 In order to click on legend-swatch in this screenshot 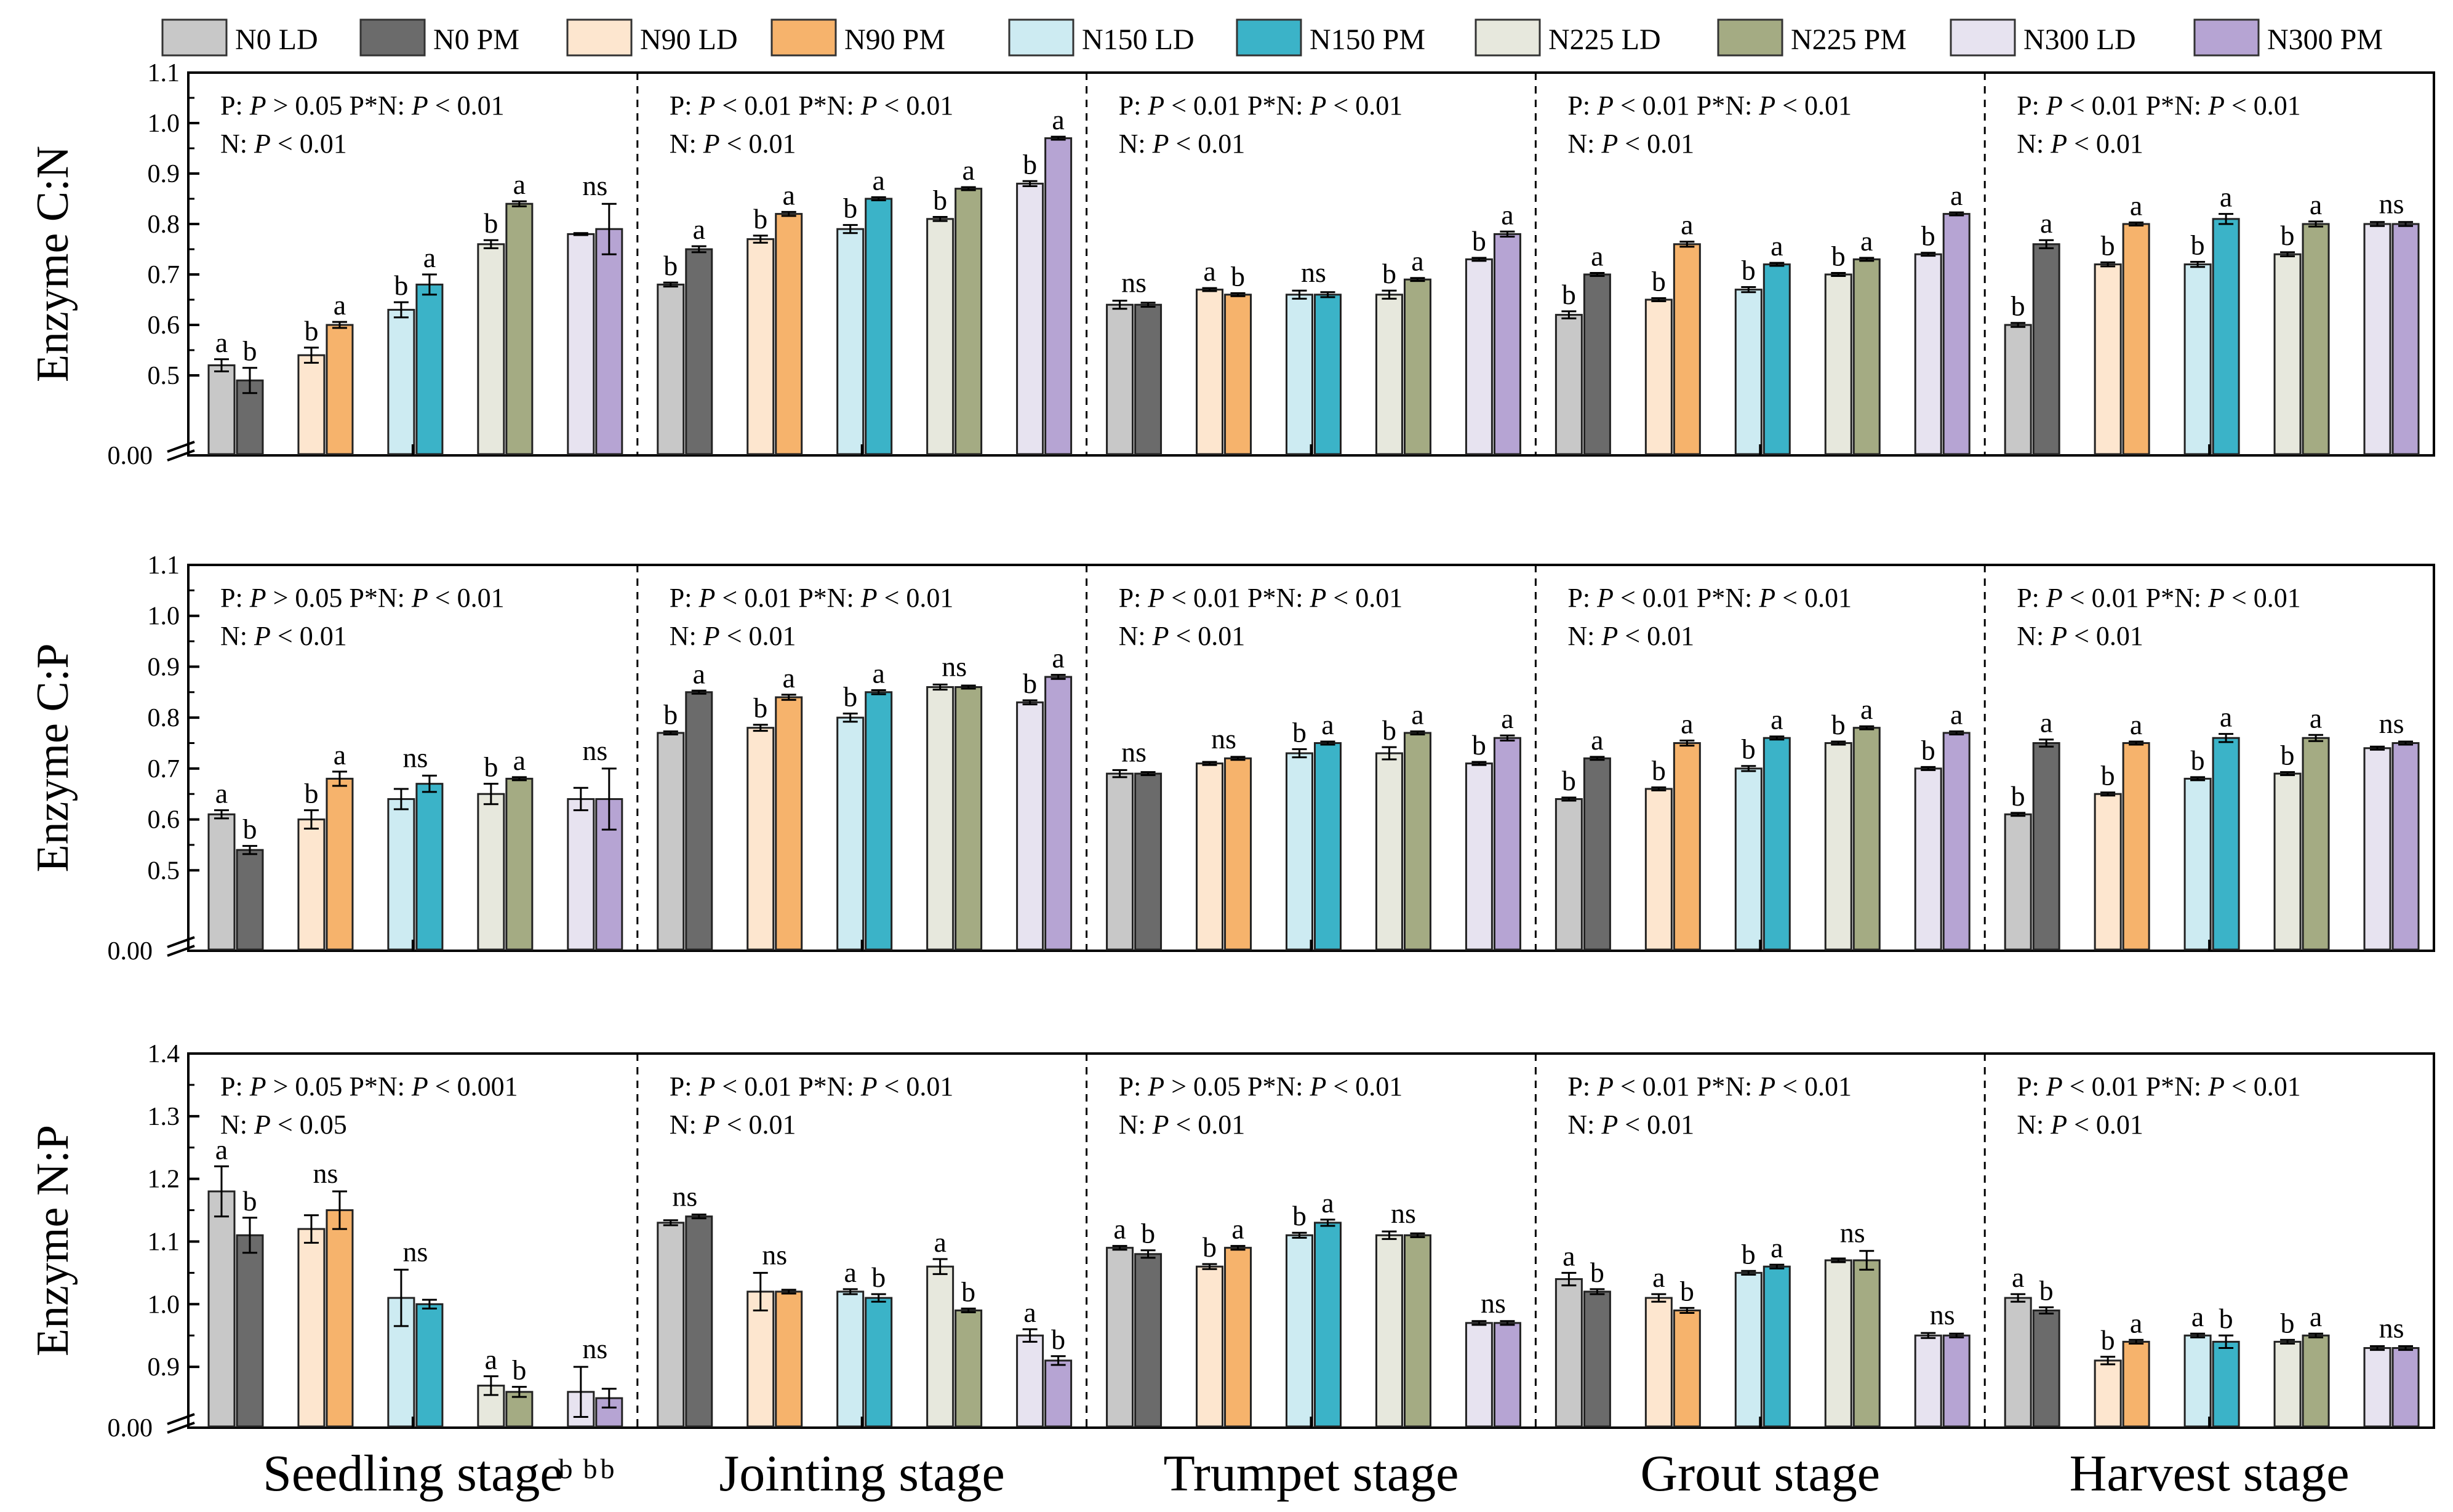, I will do `click(804, 37)`.